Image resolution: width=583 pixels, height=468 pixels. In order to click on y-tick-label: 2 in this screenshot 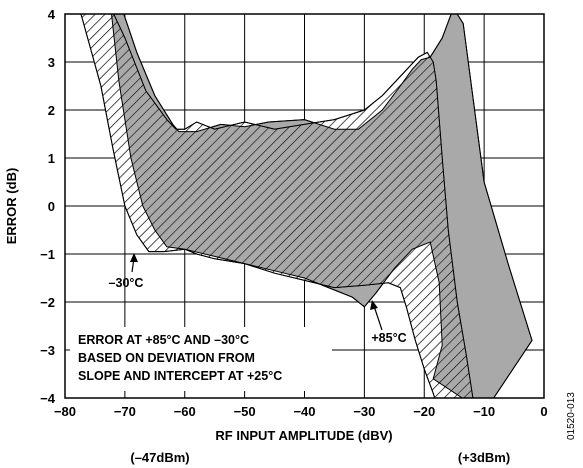, I will do `click(51, 110)`.